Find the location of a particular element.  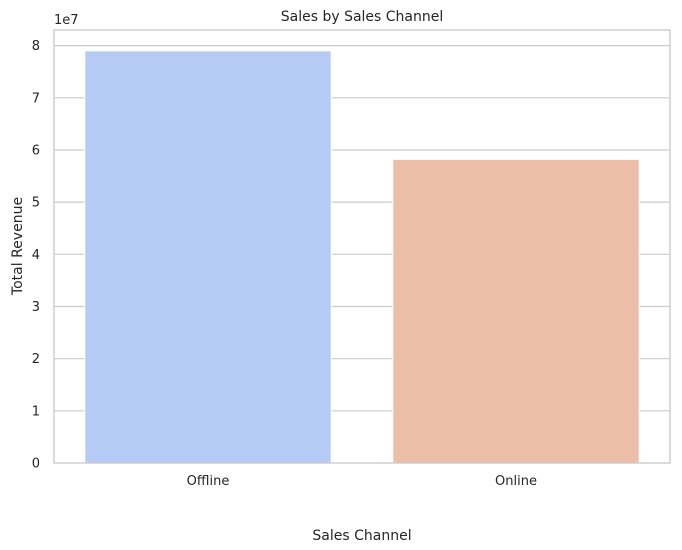

x-axis-label: Sales Channel is located at coordinates (361, 536).